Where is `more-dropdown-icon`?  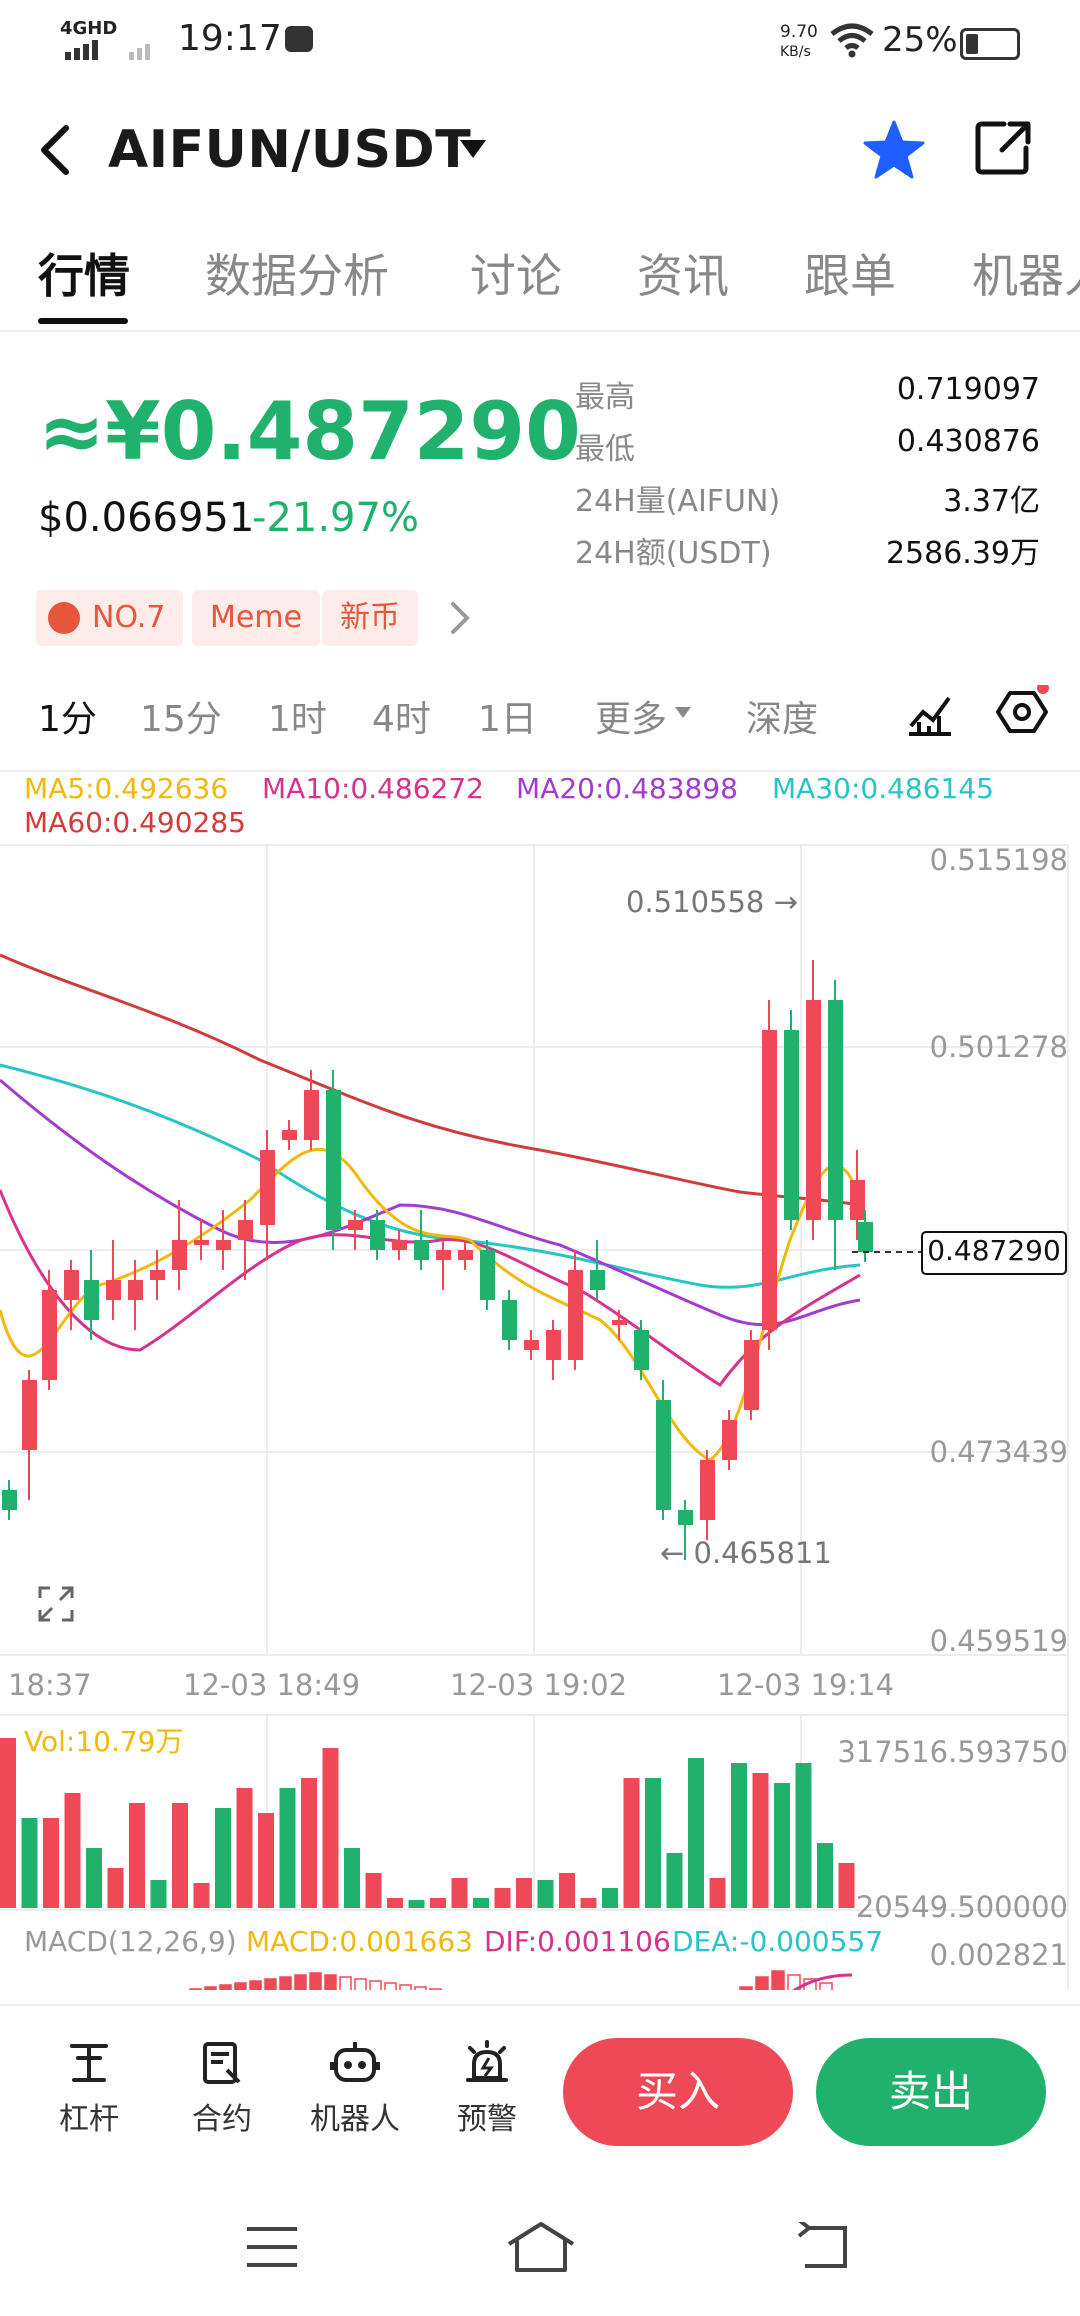 more-dropdown-icon is located at coordinates (683, 713).